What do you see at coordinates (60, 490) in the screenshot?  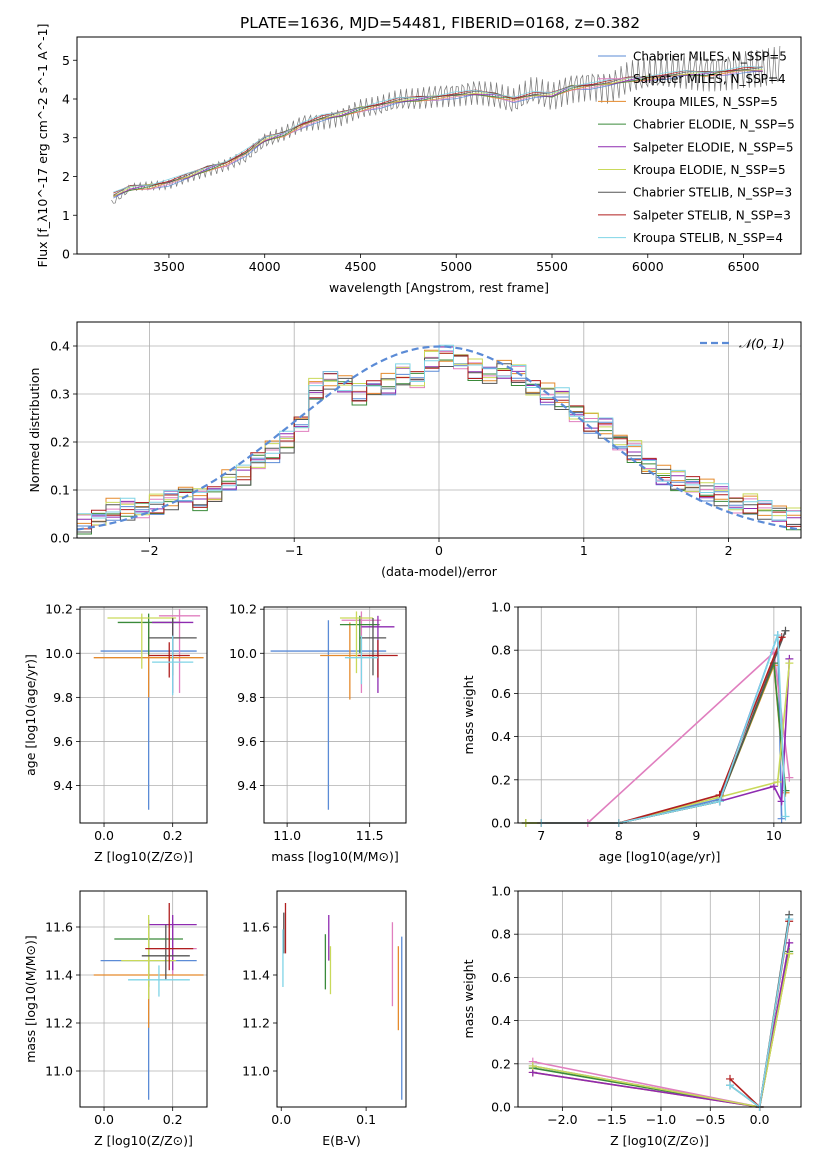 I see `y-tick-label: 0.1` at bounding box center [60, 490].